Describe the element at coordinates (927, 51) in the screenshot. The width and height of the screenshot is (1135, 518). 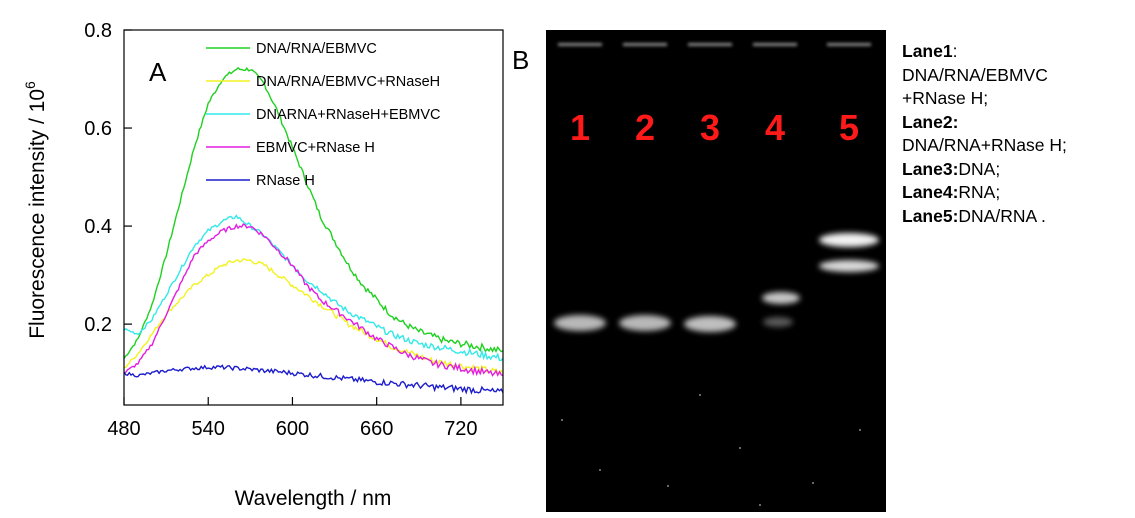
I see `lane-legend-label: Lane1` at that location.